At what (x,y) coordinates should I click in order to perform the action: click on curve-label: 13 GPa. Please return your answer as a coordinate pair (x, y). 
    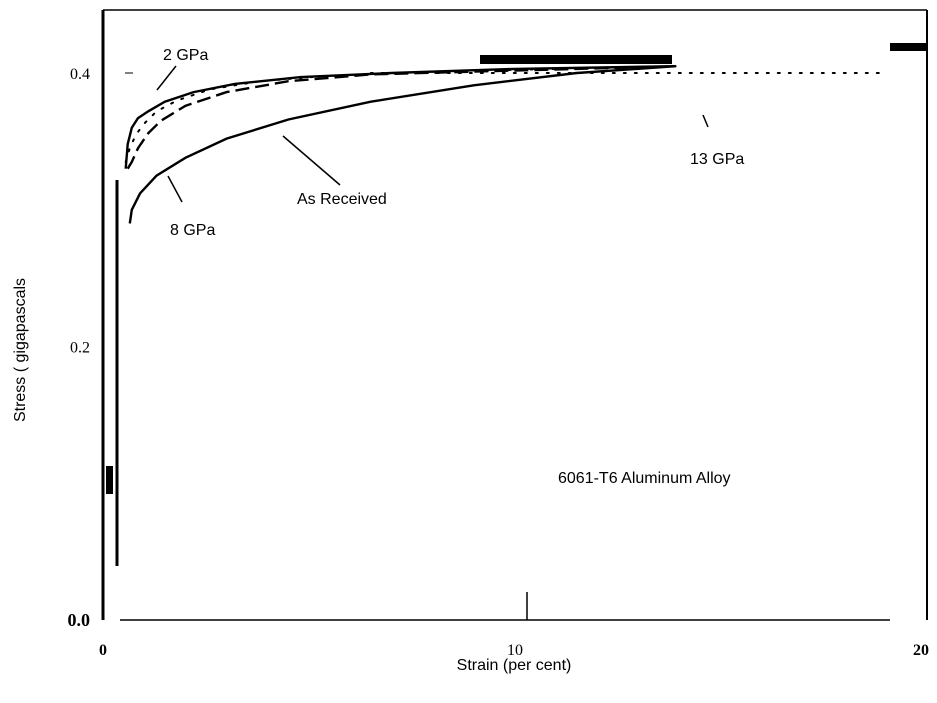
    Looking at the image, I should click on (717, 159).